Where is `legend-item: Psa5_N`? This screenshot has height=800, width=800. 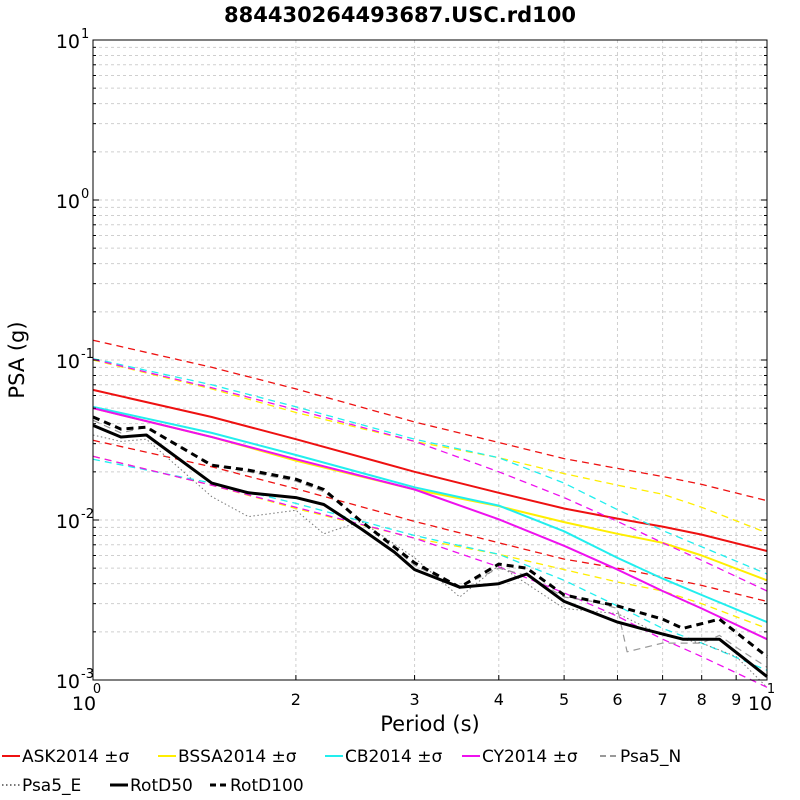
legend-item: Psa5_N is located at coordinates (640, 757).